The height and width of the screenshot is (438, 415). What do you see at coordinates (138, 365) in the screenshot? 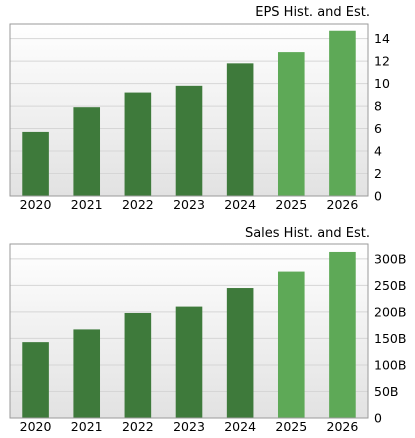
I see `sales-bar-2022` at bounding box center [138, 365].